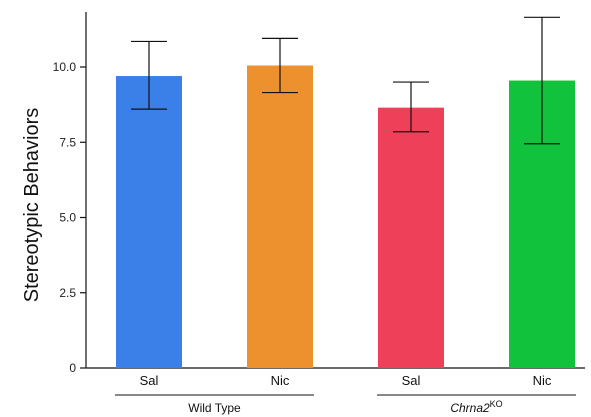 Image resolution: width=591 pixels, height=417 pixels. What do you see at coordinates (476, 407) in the screenshot?
I see `group-label: Chrna2KO` at bounding box center [476, 407].